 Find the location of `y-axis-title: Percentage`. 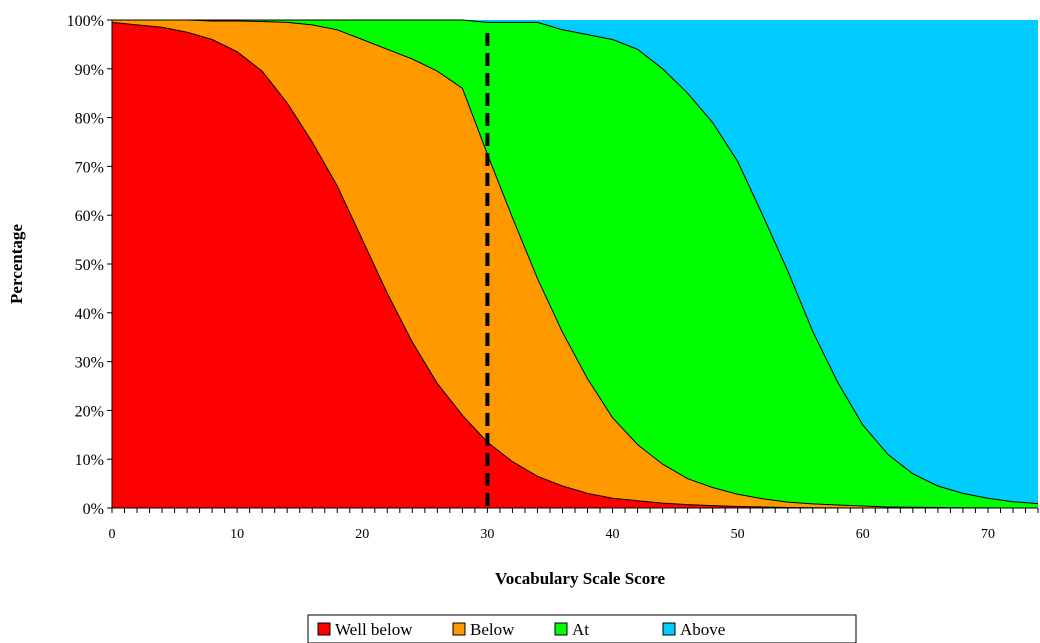

y-axis-title: Percentage is located at coordinates (16, 264).